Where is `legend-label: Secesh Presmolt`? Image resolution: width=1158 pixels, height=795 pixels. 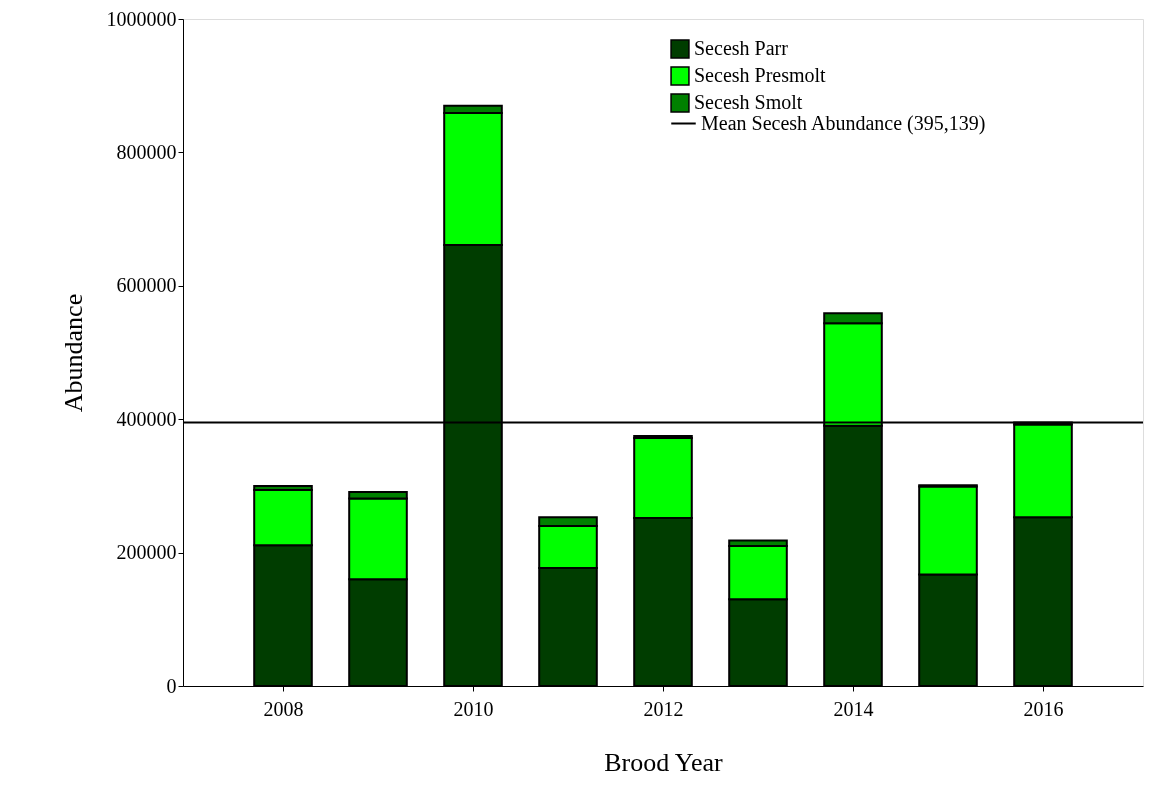 legend-label: Secesh Presmolt is located at coordinates (760, 75).